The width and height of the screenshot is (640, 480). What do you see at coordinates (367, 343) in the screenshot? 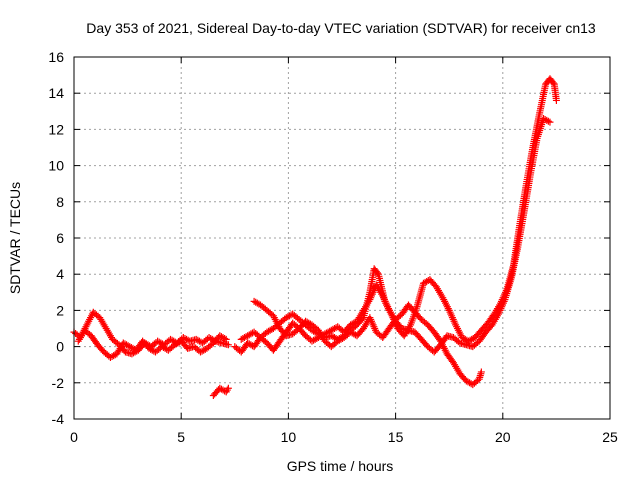
I see `series-track-e` at bounding box center [367, 343].